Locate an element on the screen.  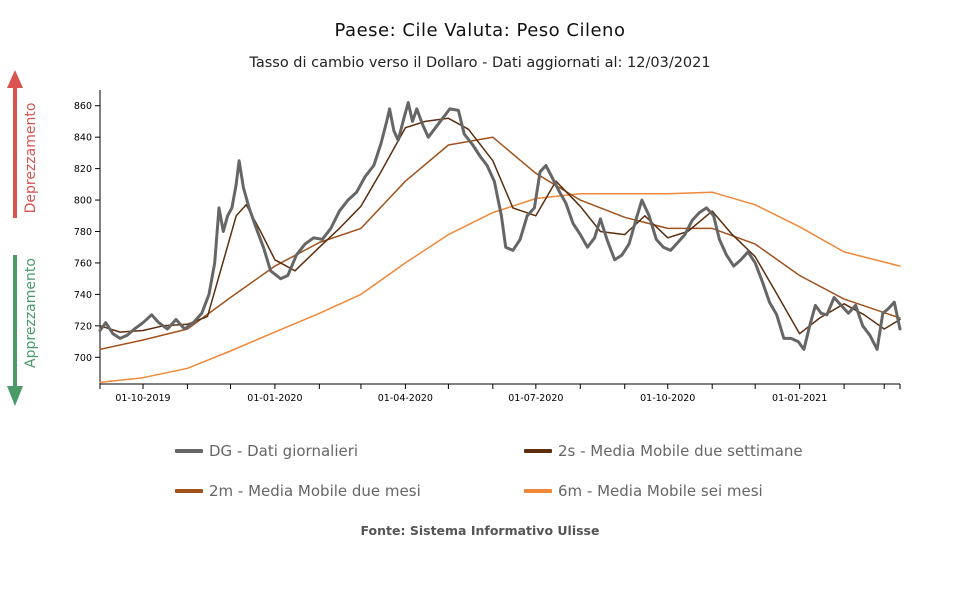
x-tick-label: 01-01-2020 is located at coordinates (274, 398).